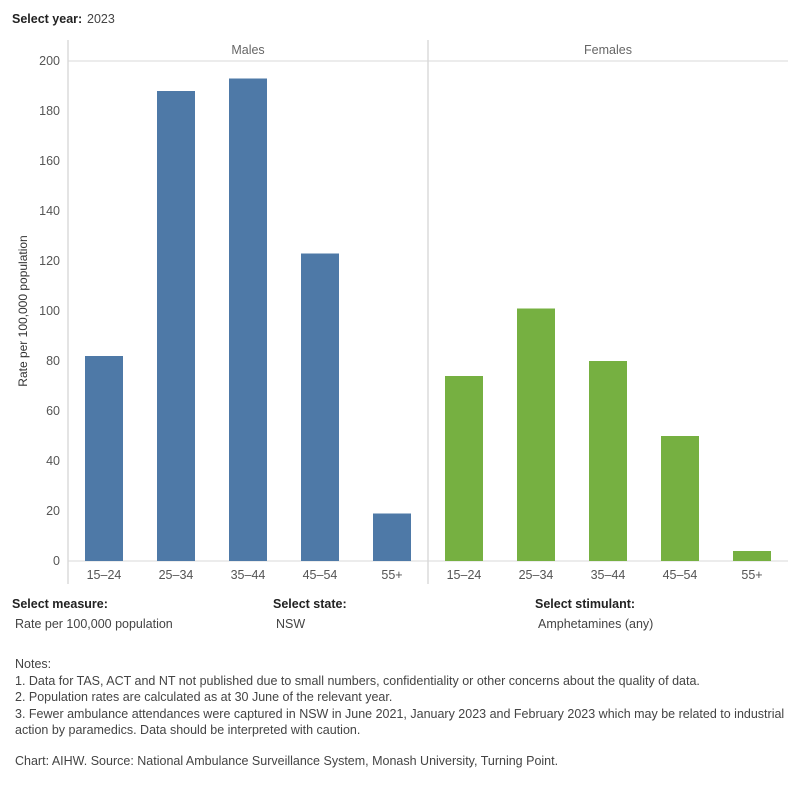 The width and height of the screenshot is (800, 800). I want to click on y-tick-label: 160, so click(49, 161).